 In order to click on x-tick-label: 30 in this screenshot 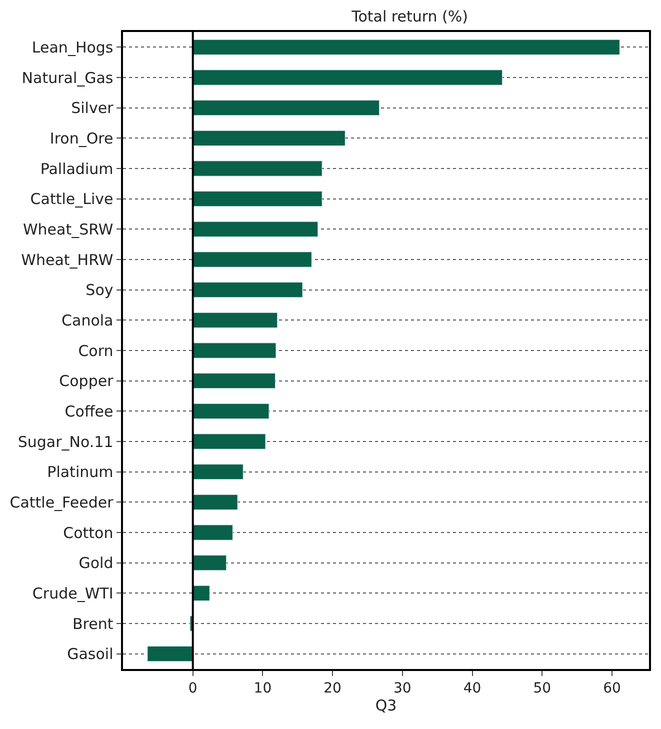, I will do `click(403, 688)`.